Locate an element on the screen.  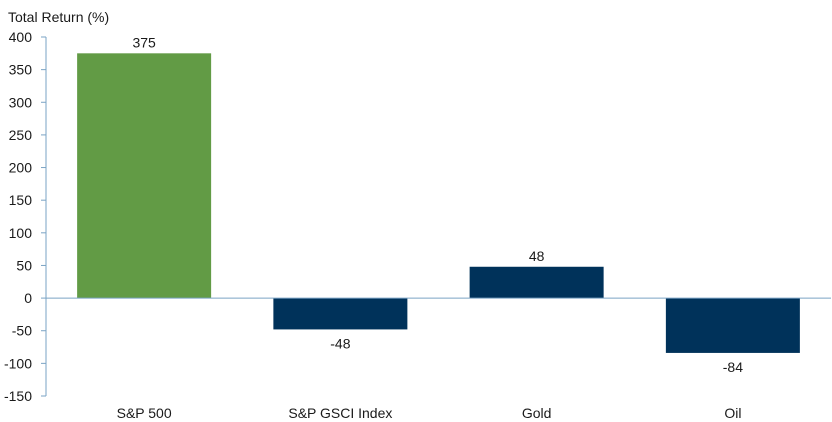
x-category-label: S&P 500 is located at coordinates (144, 413).